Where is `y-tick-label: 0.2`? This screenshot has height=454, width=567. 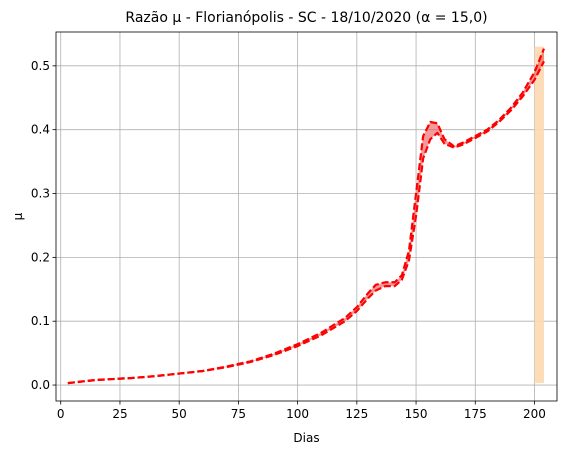 y-tick-label: 0.2 is located at coordinates (40, 257).